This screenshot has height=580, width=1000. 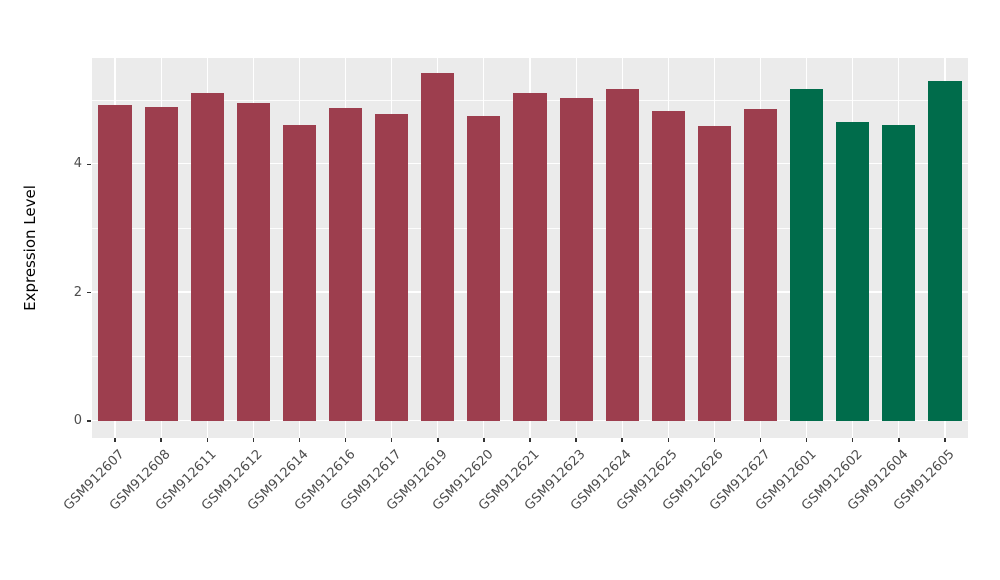 I want to click on bar-GSM912614, so click(x=299, y=272).